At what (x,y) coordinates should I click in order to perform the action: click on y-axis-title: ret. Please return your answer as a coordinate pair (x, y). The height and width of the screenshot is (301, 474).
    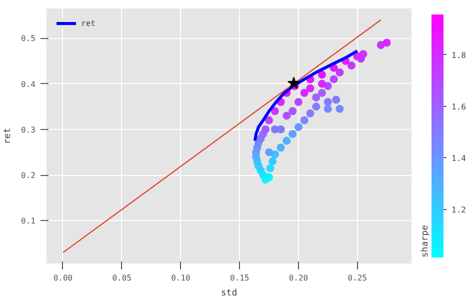
    Looking at the image, I should click on (8, 136).